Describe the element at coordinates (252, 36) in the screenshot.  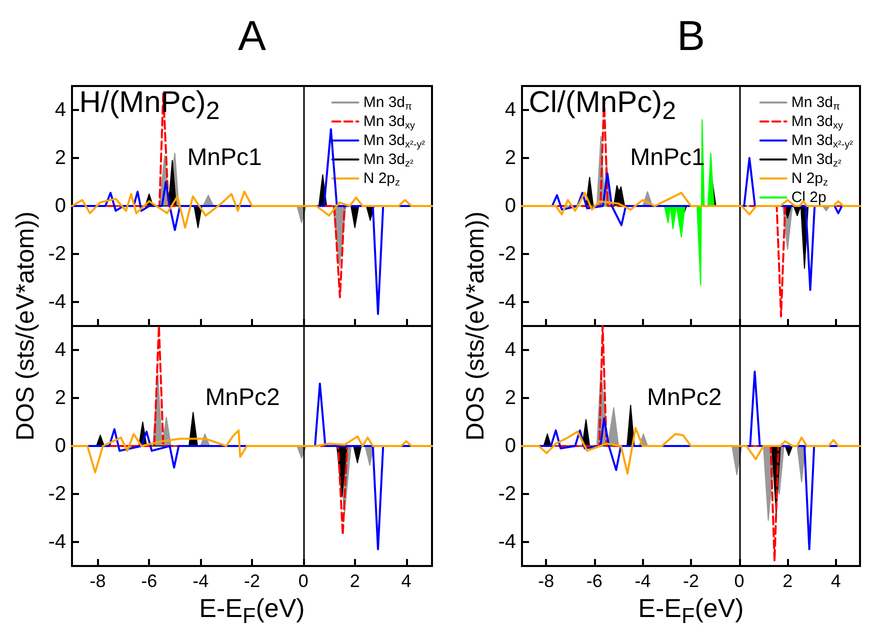
I see `chart-title: A` at that location.